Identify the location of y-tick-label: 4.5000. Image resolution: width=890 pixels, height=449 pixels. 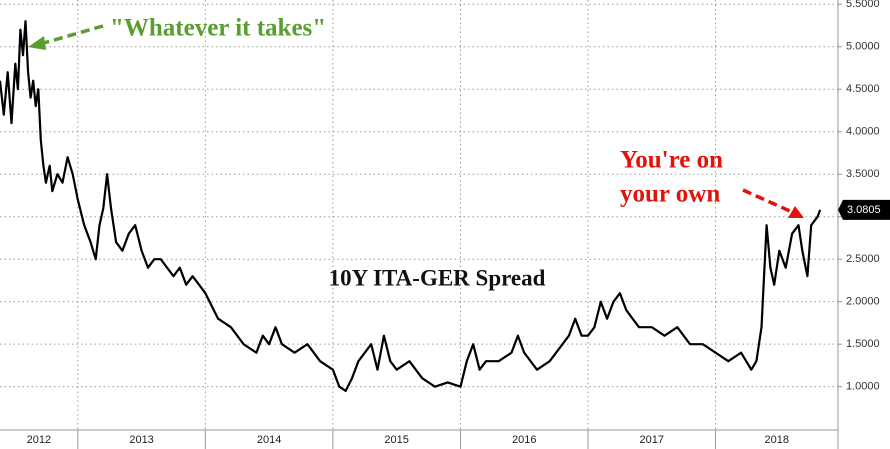
(863, 89).